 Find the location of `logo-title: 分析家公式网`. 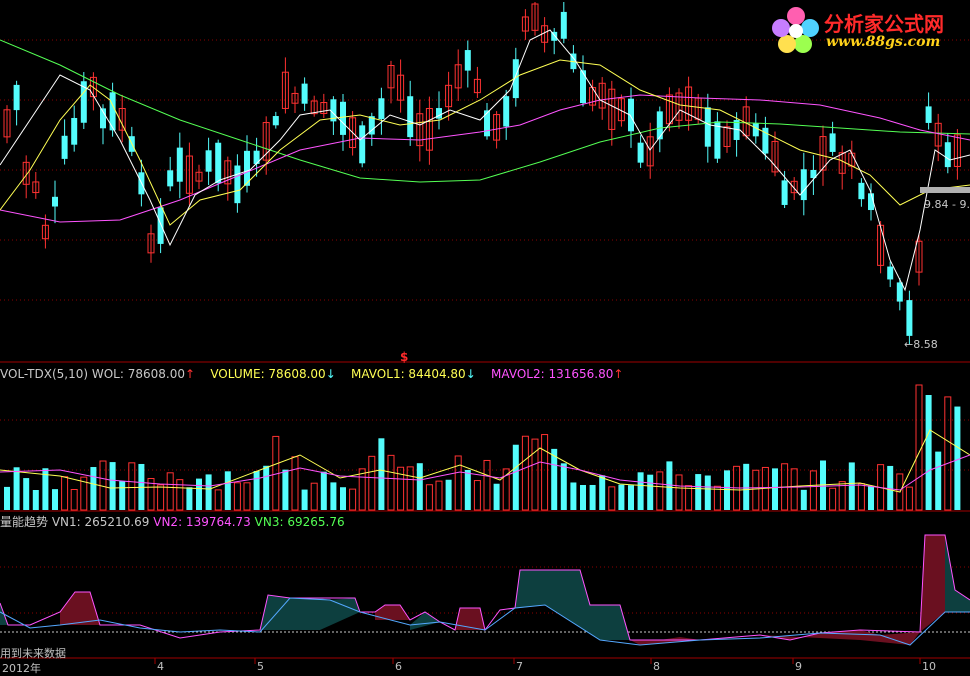

logo-title: 分析家公式网 is located at coordinates (884, 24).